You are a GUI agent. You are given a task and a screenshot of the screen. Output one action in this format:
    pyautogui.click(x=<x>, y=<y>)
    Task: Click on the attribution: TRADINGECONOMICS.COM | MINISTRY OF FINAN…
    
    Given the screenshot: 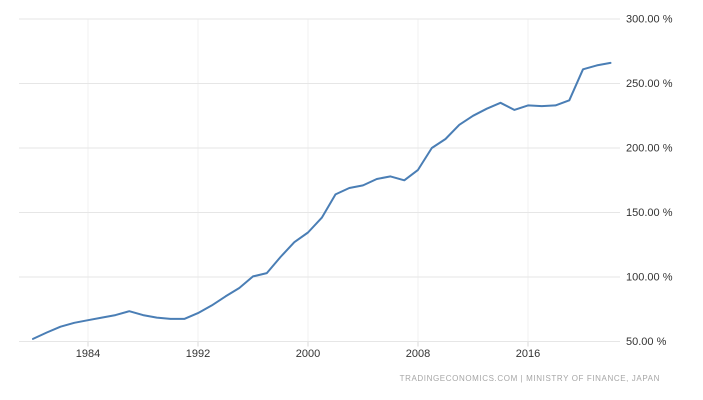 What is the action you would take?
    pyautogui.click(x=530, y=378)
    